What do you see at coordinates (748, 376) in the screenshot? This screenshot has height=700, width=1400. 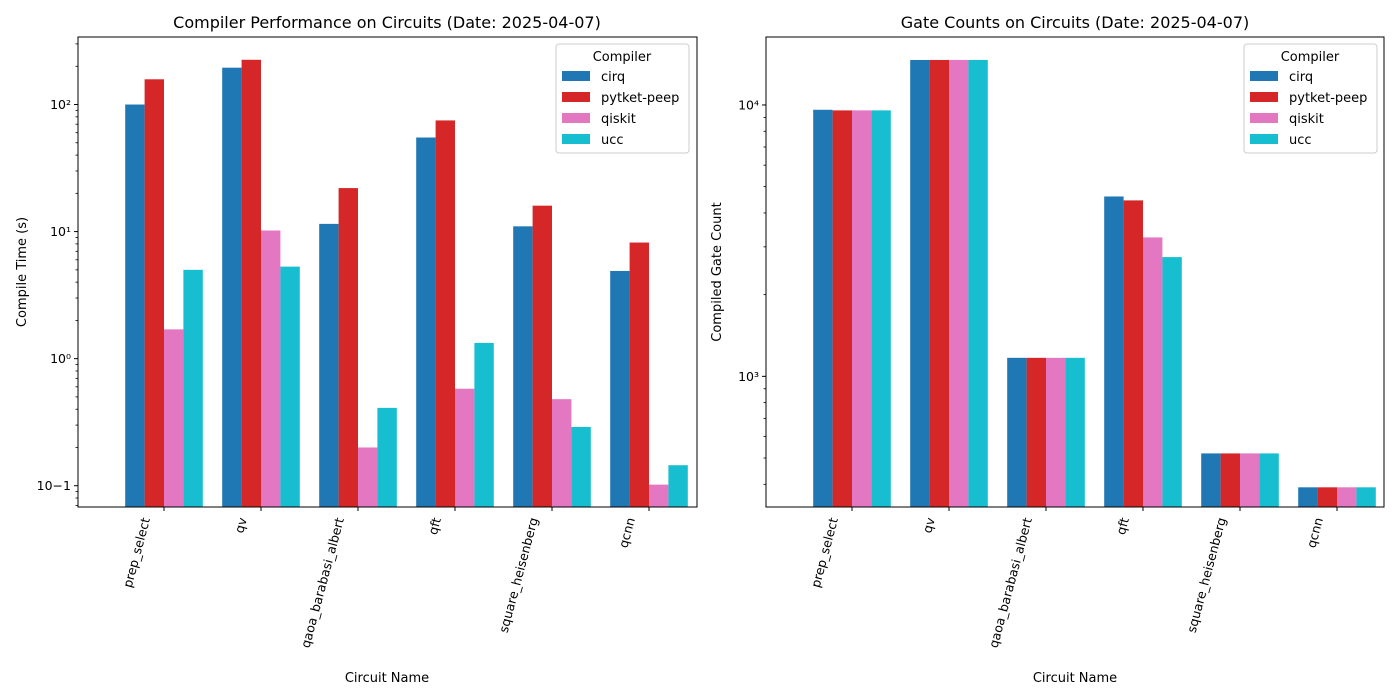 I see `y-tick-label: 10³` at bounding box center [748, 376].